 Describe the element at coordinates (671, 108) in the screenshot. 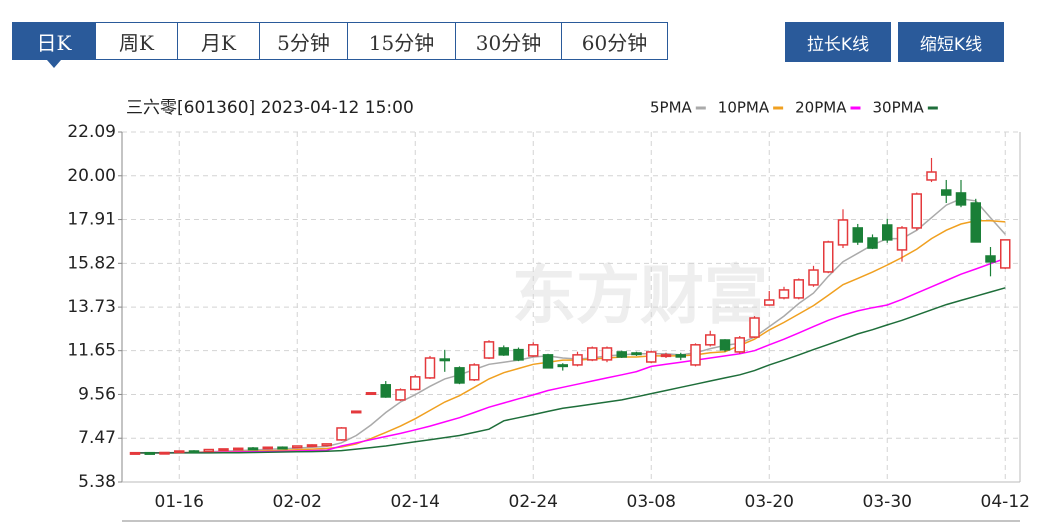

I see `legend-label: 5PMA` at that location.